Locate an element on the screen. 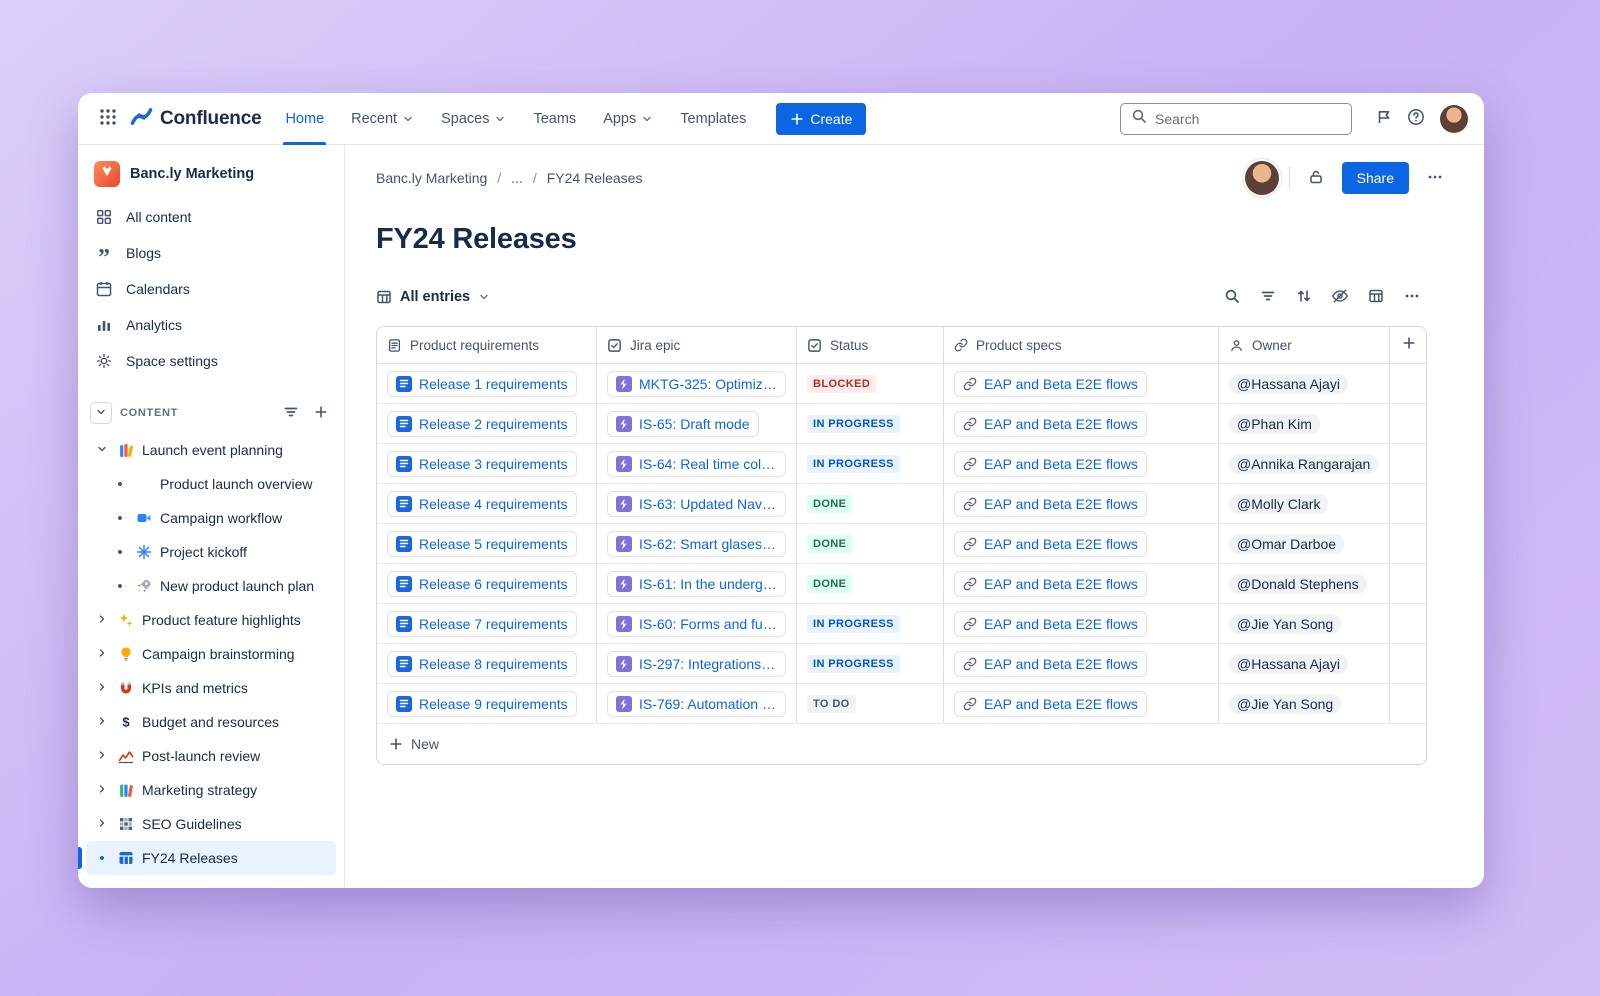 The image size is (1600, 996). requirement-link: Release 1 requirements is located at coordinates (482, 383).